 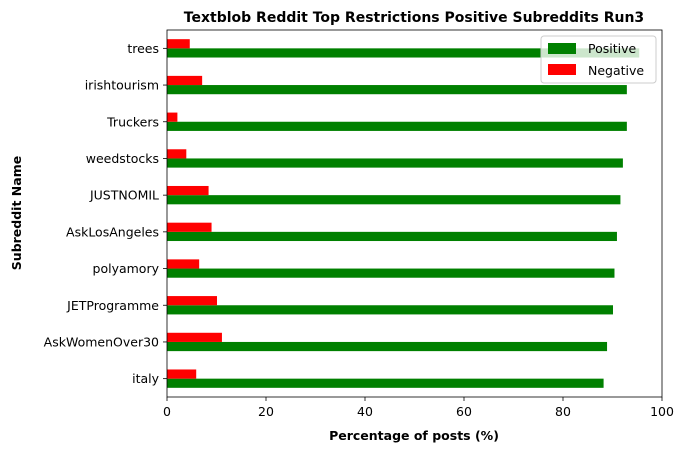 I want to click on bar-negative-askwomenover30, so click(x=194, y=337).